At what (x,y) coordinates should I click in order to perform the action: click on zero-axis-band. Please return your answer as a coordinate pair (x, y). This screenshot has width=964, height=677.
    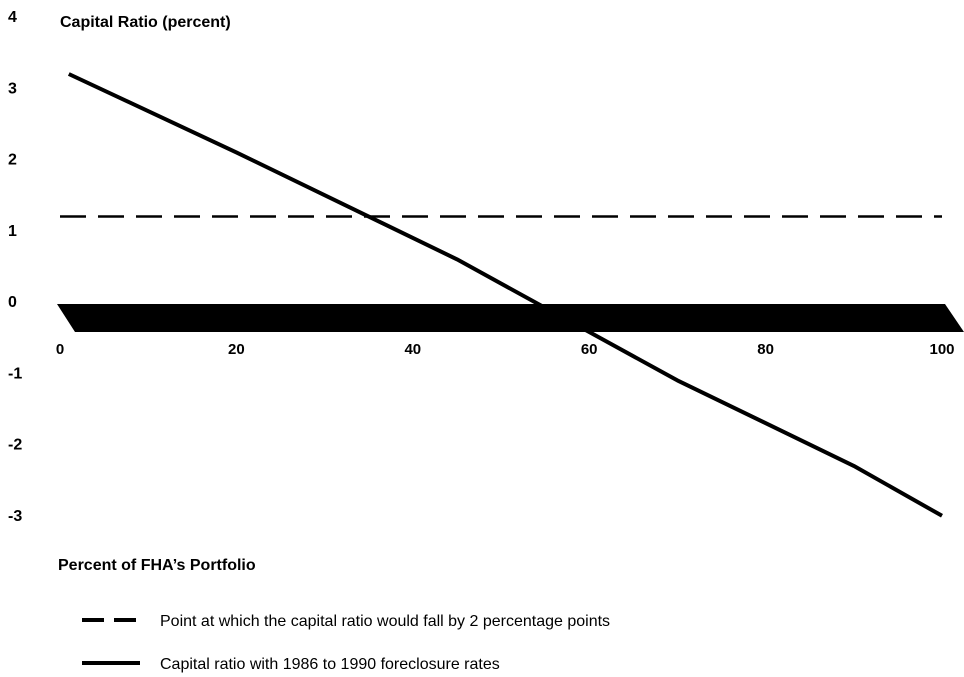
    Looking at the image, I should click on (510, 318).